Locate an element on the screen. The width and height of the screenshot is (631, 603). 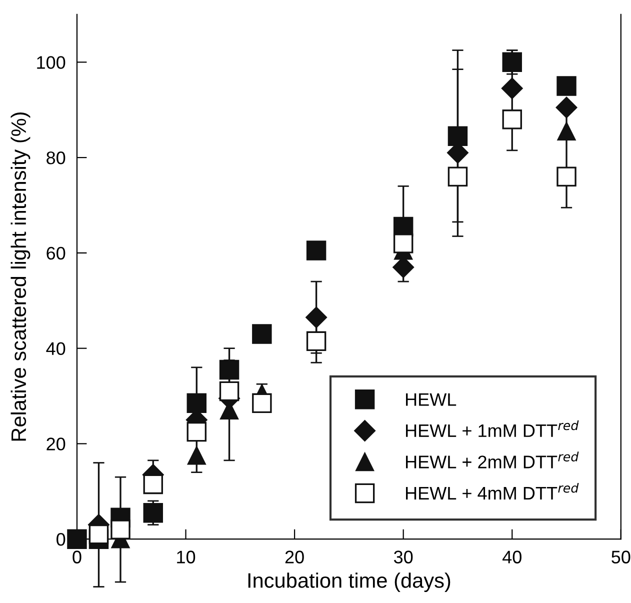
x-tick-label: 40 is located at coordinates (512, 557).